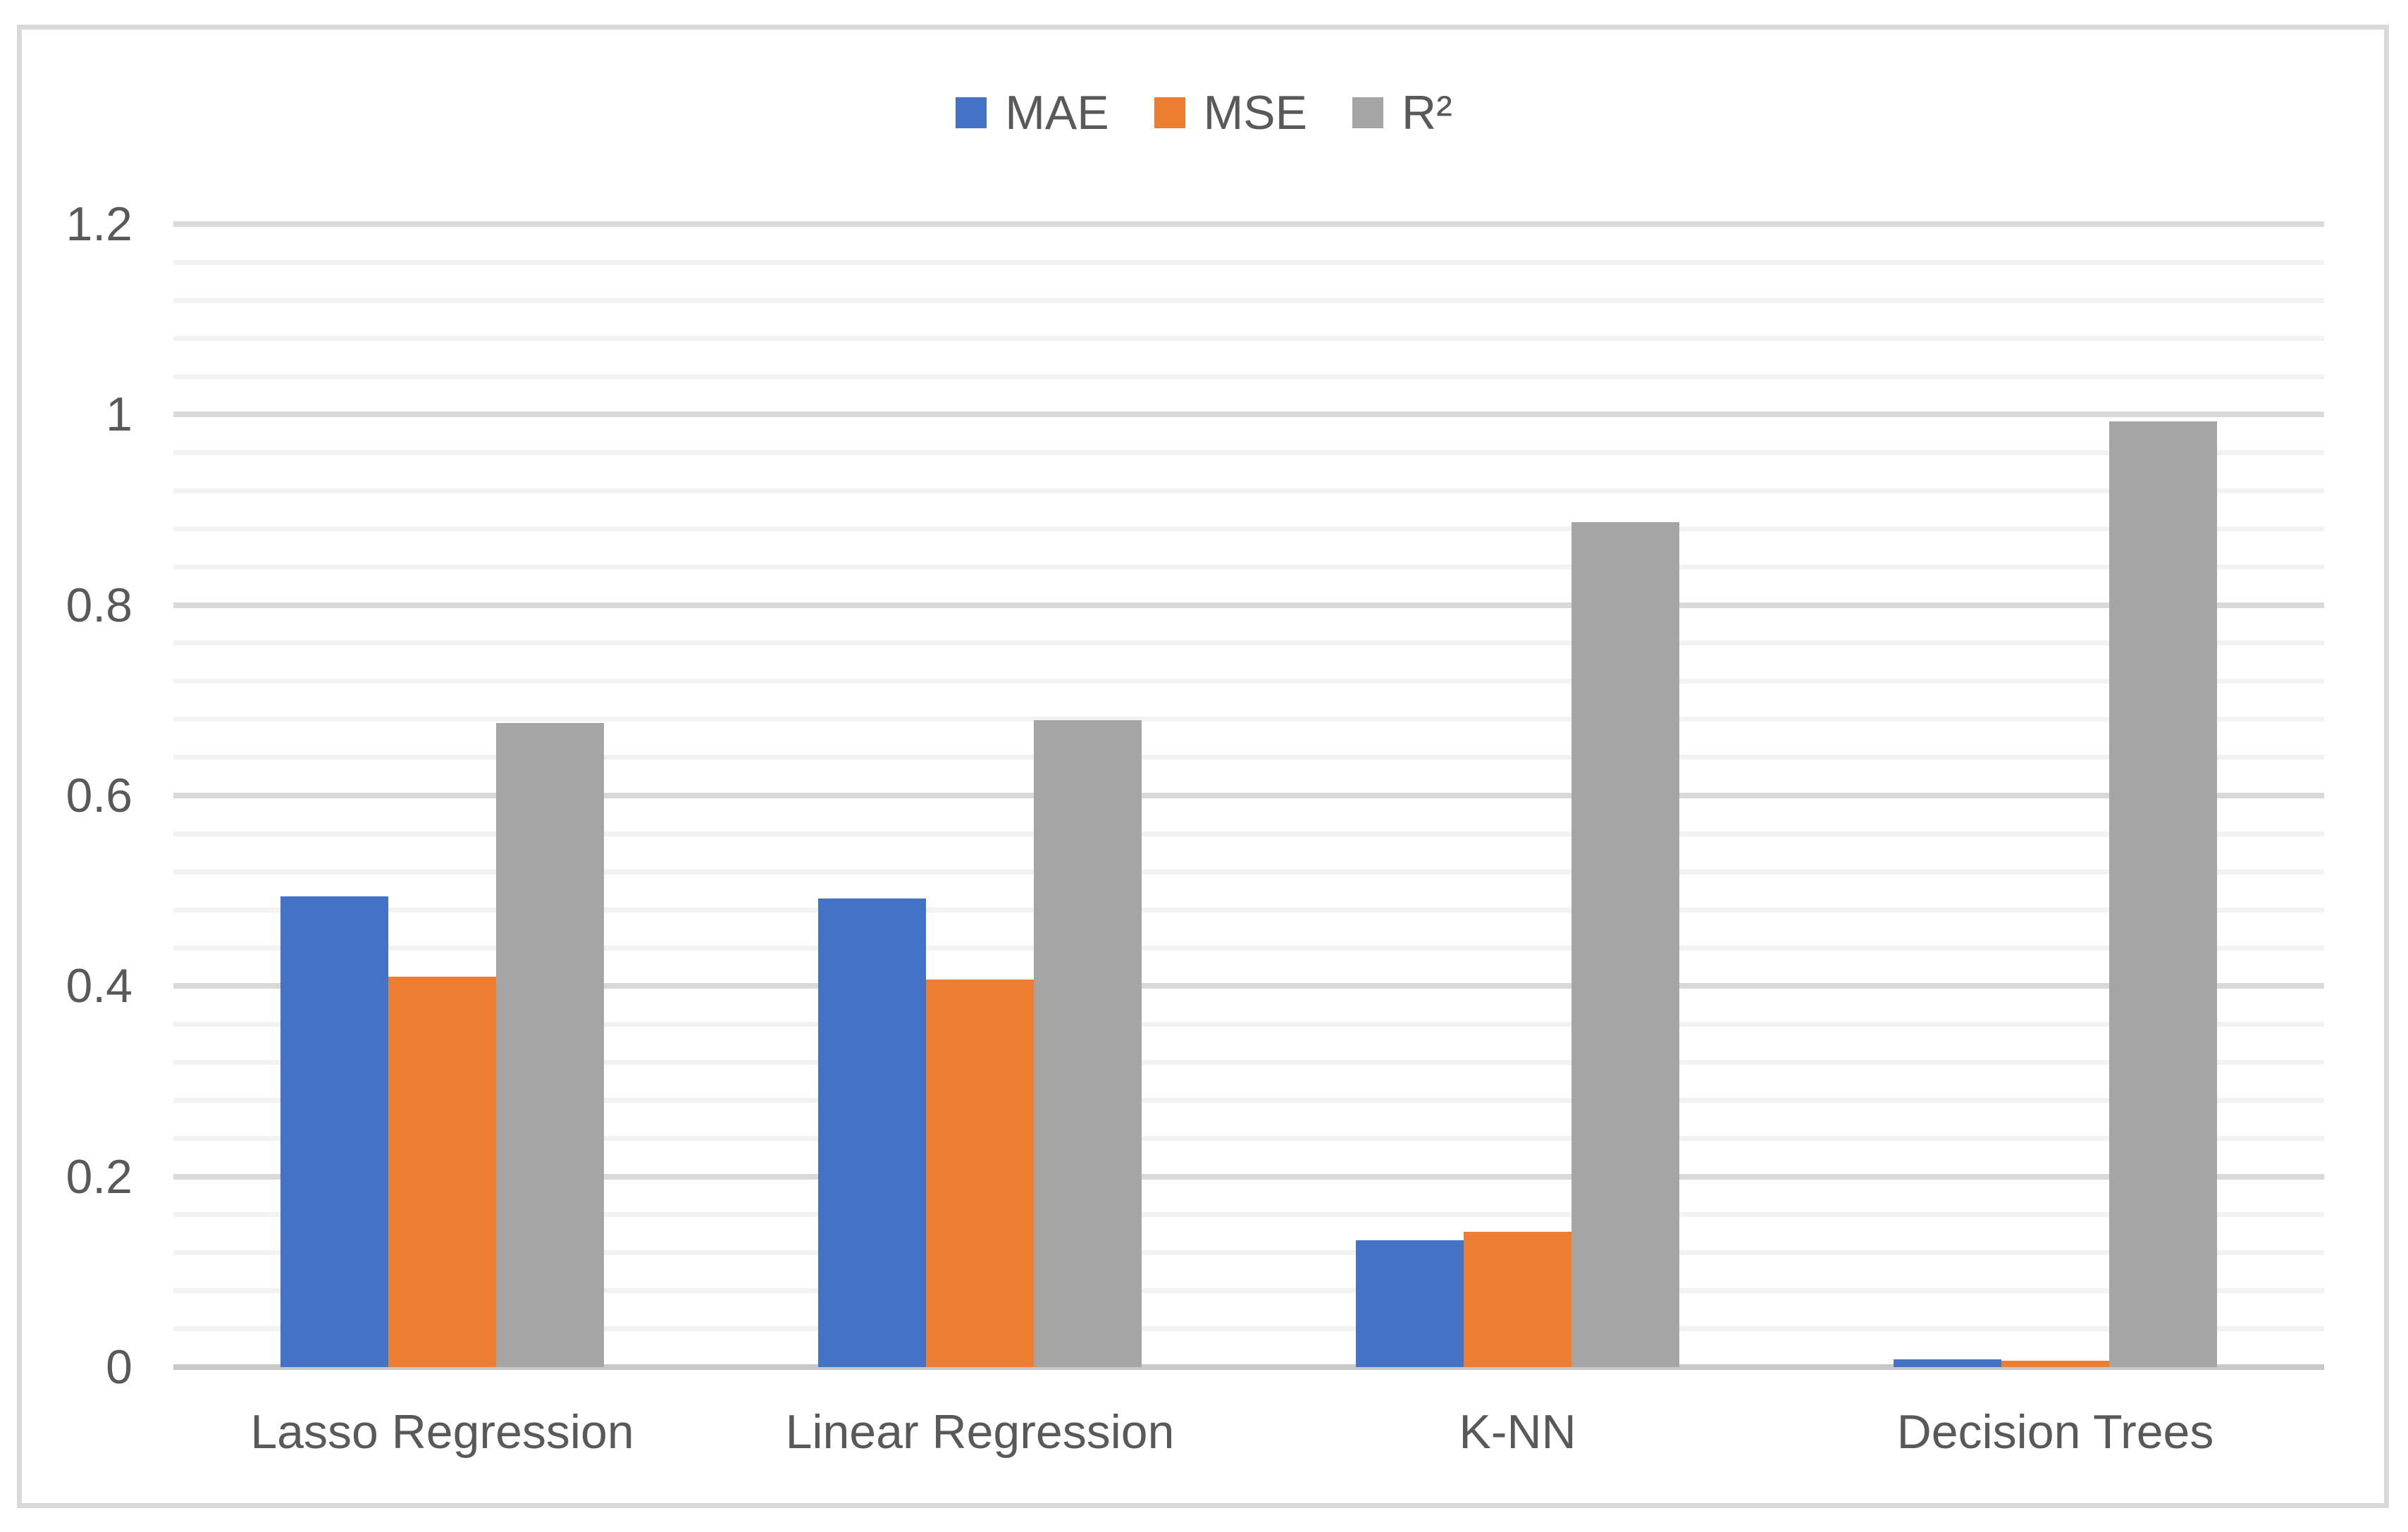 The image size is (2408, 1532). I want to click on legend-label: MSE, so click(1255, 113).